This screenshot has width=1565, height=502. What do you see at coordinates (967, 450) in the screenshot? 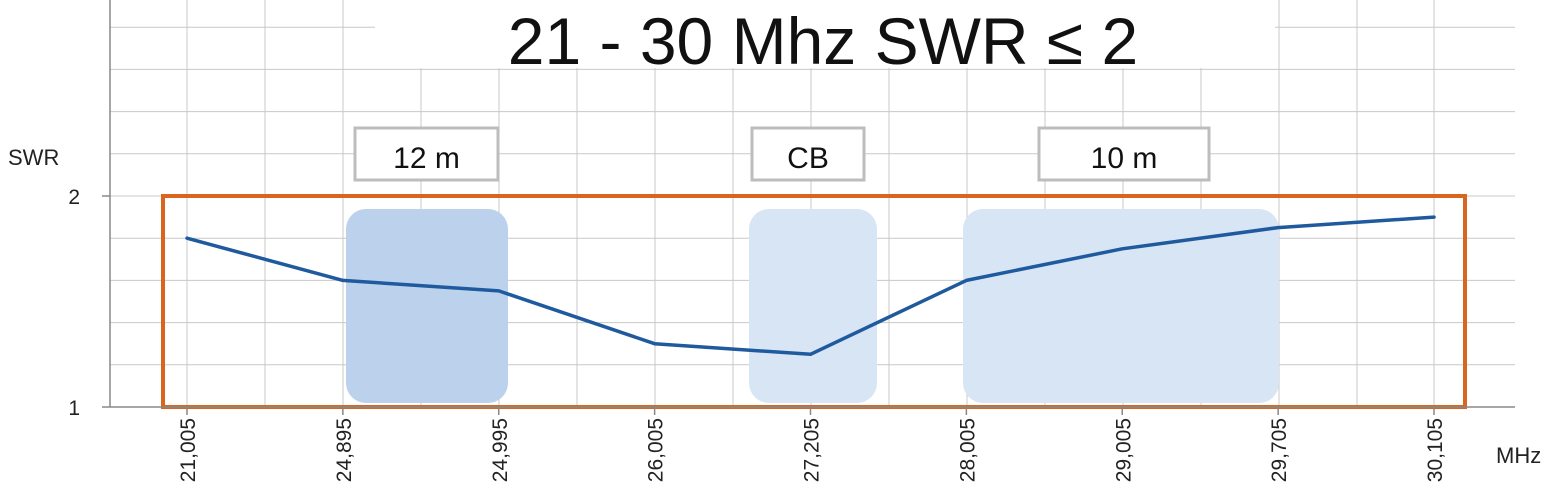
I see `x-tick-label: 28,005` at bounding box center [967, 450].